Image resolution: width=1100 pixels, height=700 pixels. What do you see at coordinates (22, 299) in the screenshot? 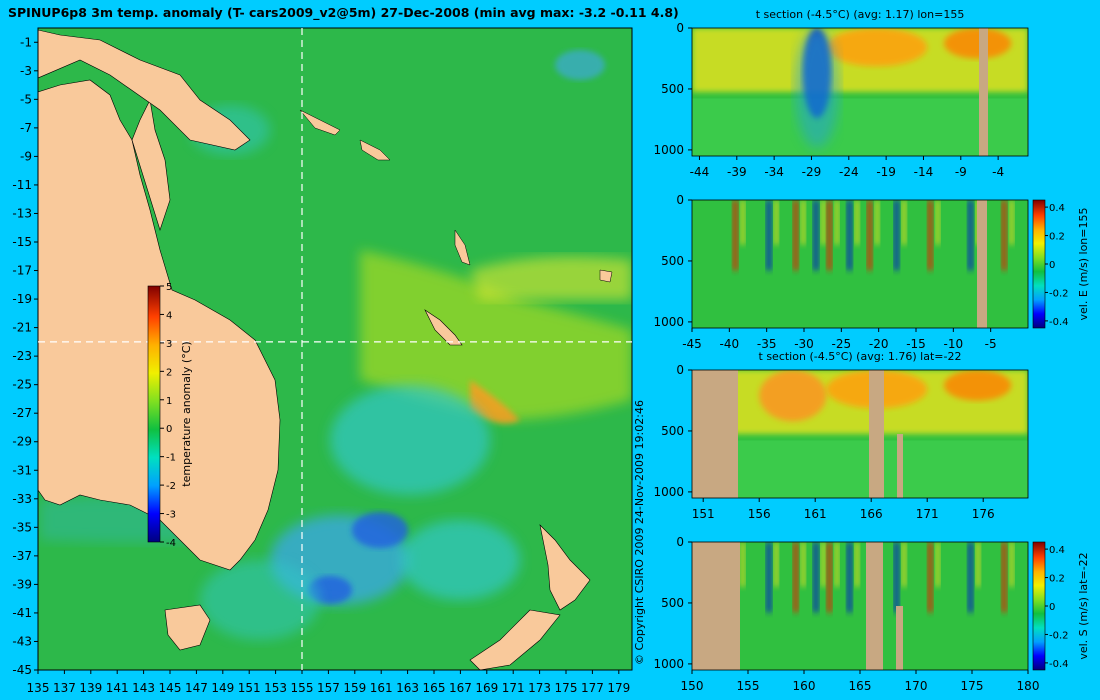
I see `map-y-tick-label: -19` at bounding box center [22, 299].